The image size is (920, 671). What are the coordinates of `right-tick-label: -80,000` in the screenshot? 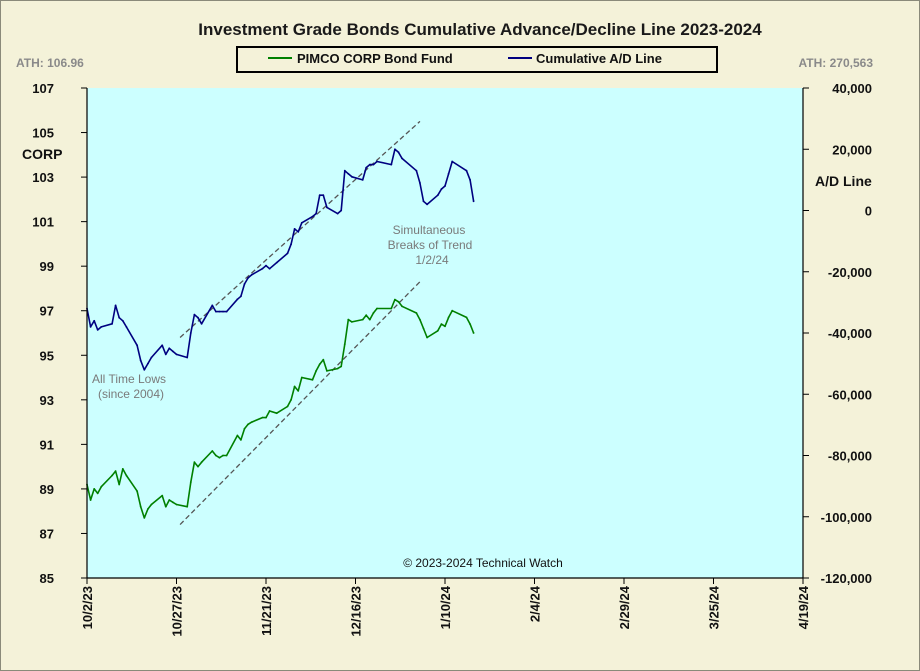 It's located at (850, 456).